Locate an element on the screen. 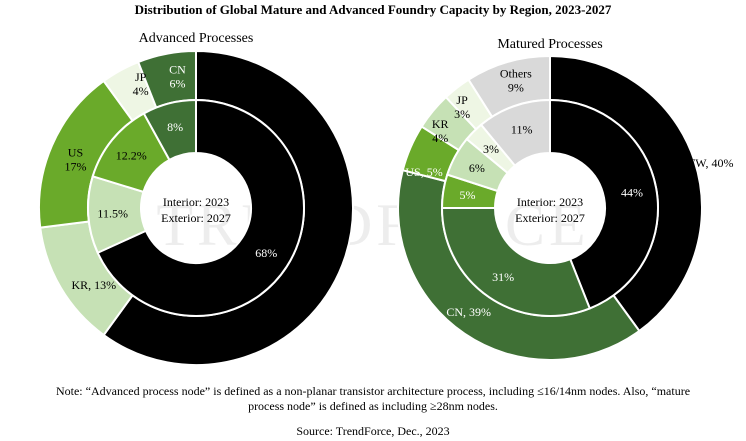 The image size is (746, 441). outer-label-kr: KR 4% is located at coordinates (440, 131).